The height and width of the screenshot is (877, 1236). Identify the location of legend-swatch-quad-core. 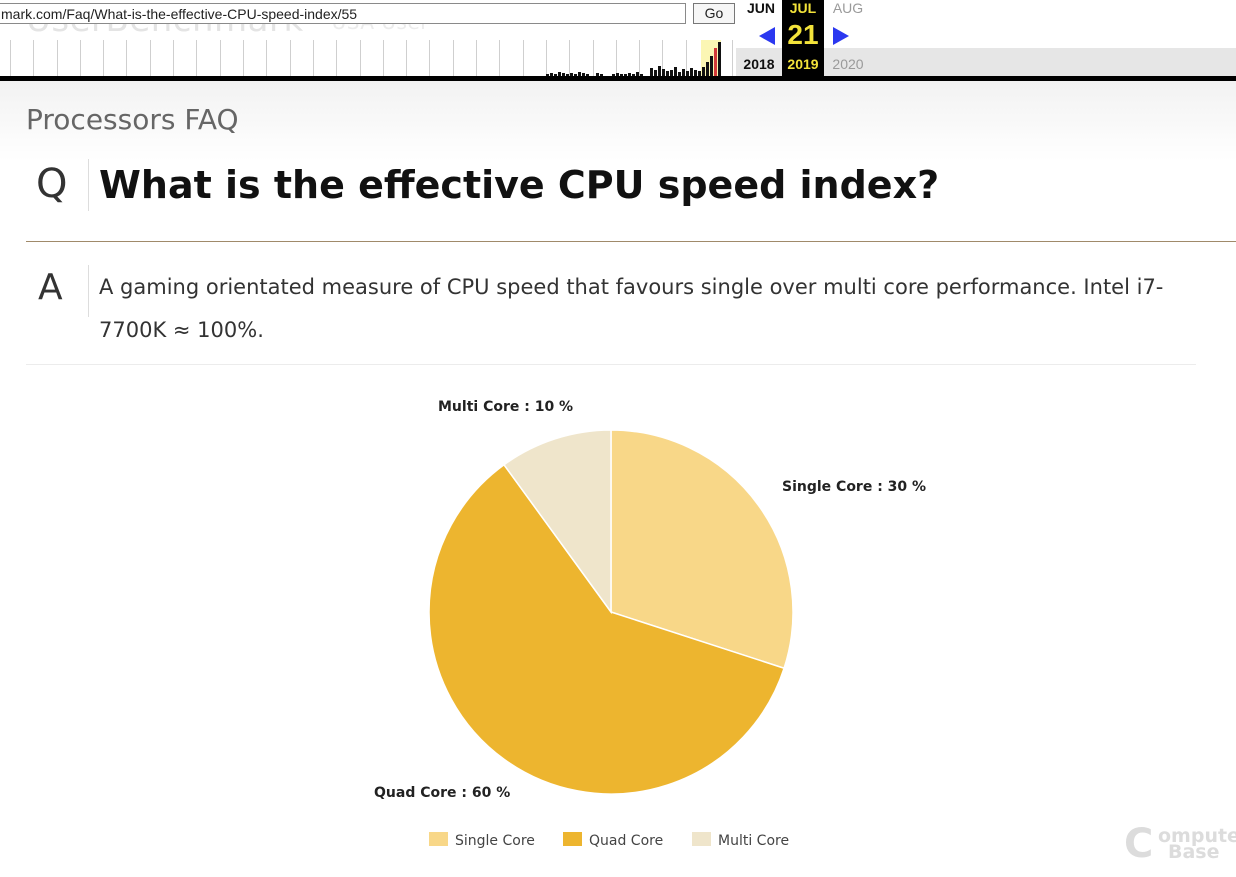
(572, 839).